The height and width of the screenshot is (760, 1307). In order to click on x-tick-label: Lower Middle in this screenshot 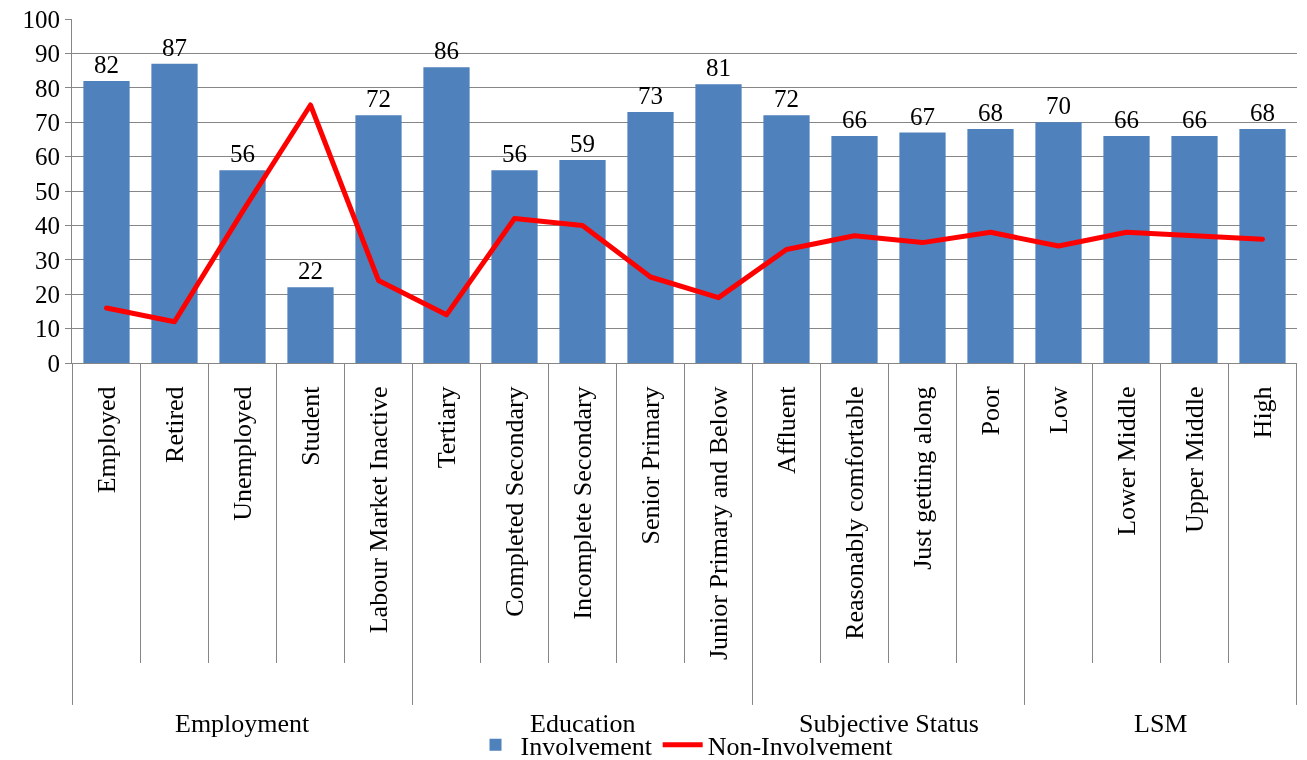, I will do `click(1126, 461)`.